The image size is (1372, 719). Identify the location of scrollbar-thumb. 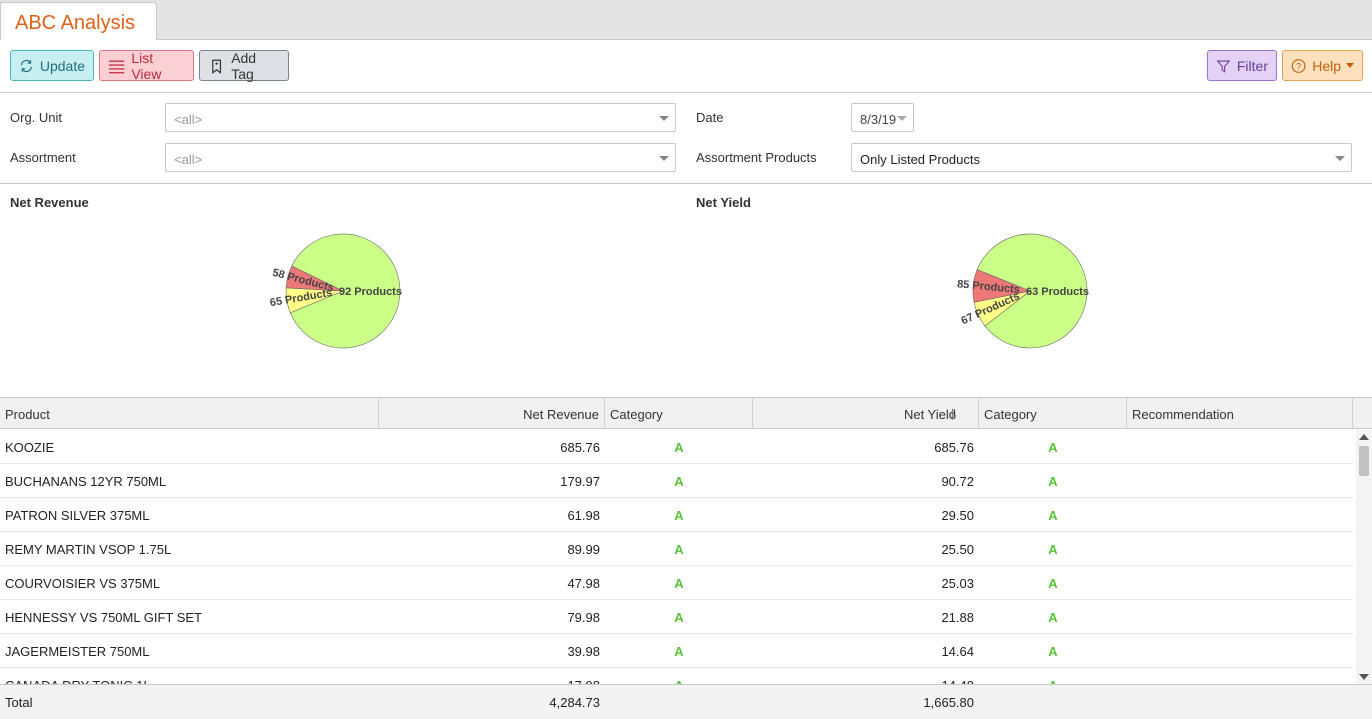
(1364, 461).